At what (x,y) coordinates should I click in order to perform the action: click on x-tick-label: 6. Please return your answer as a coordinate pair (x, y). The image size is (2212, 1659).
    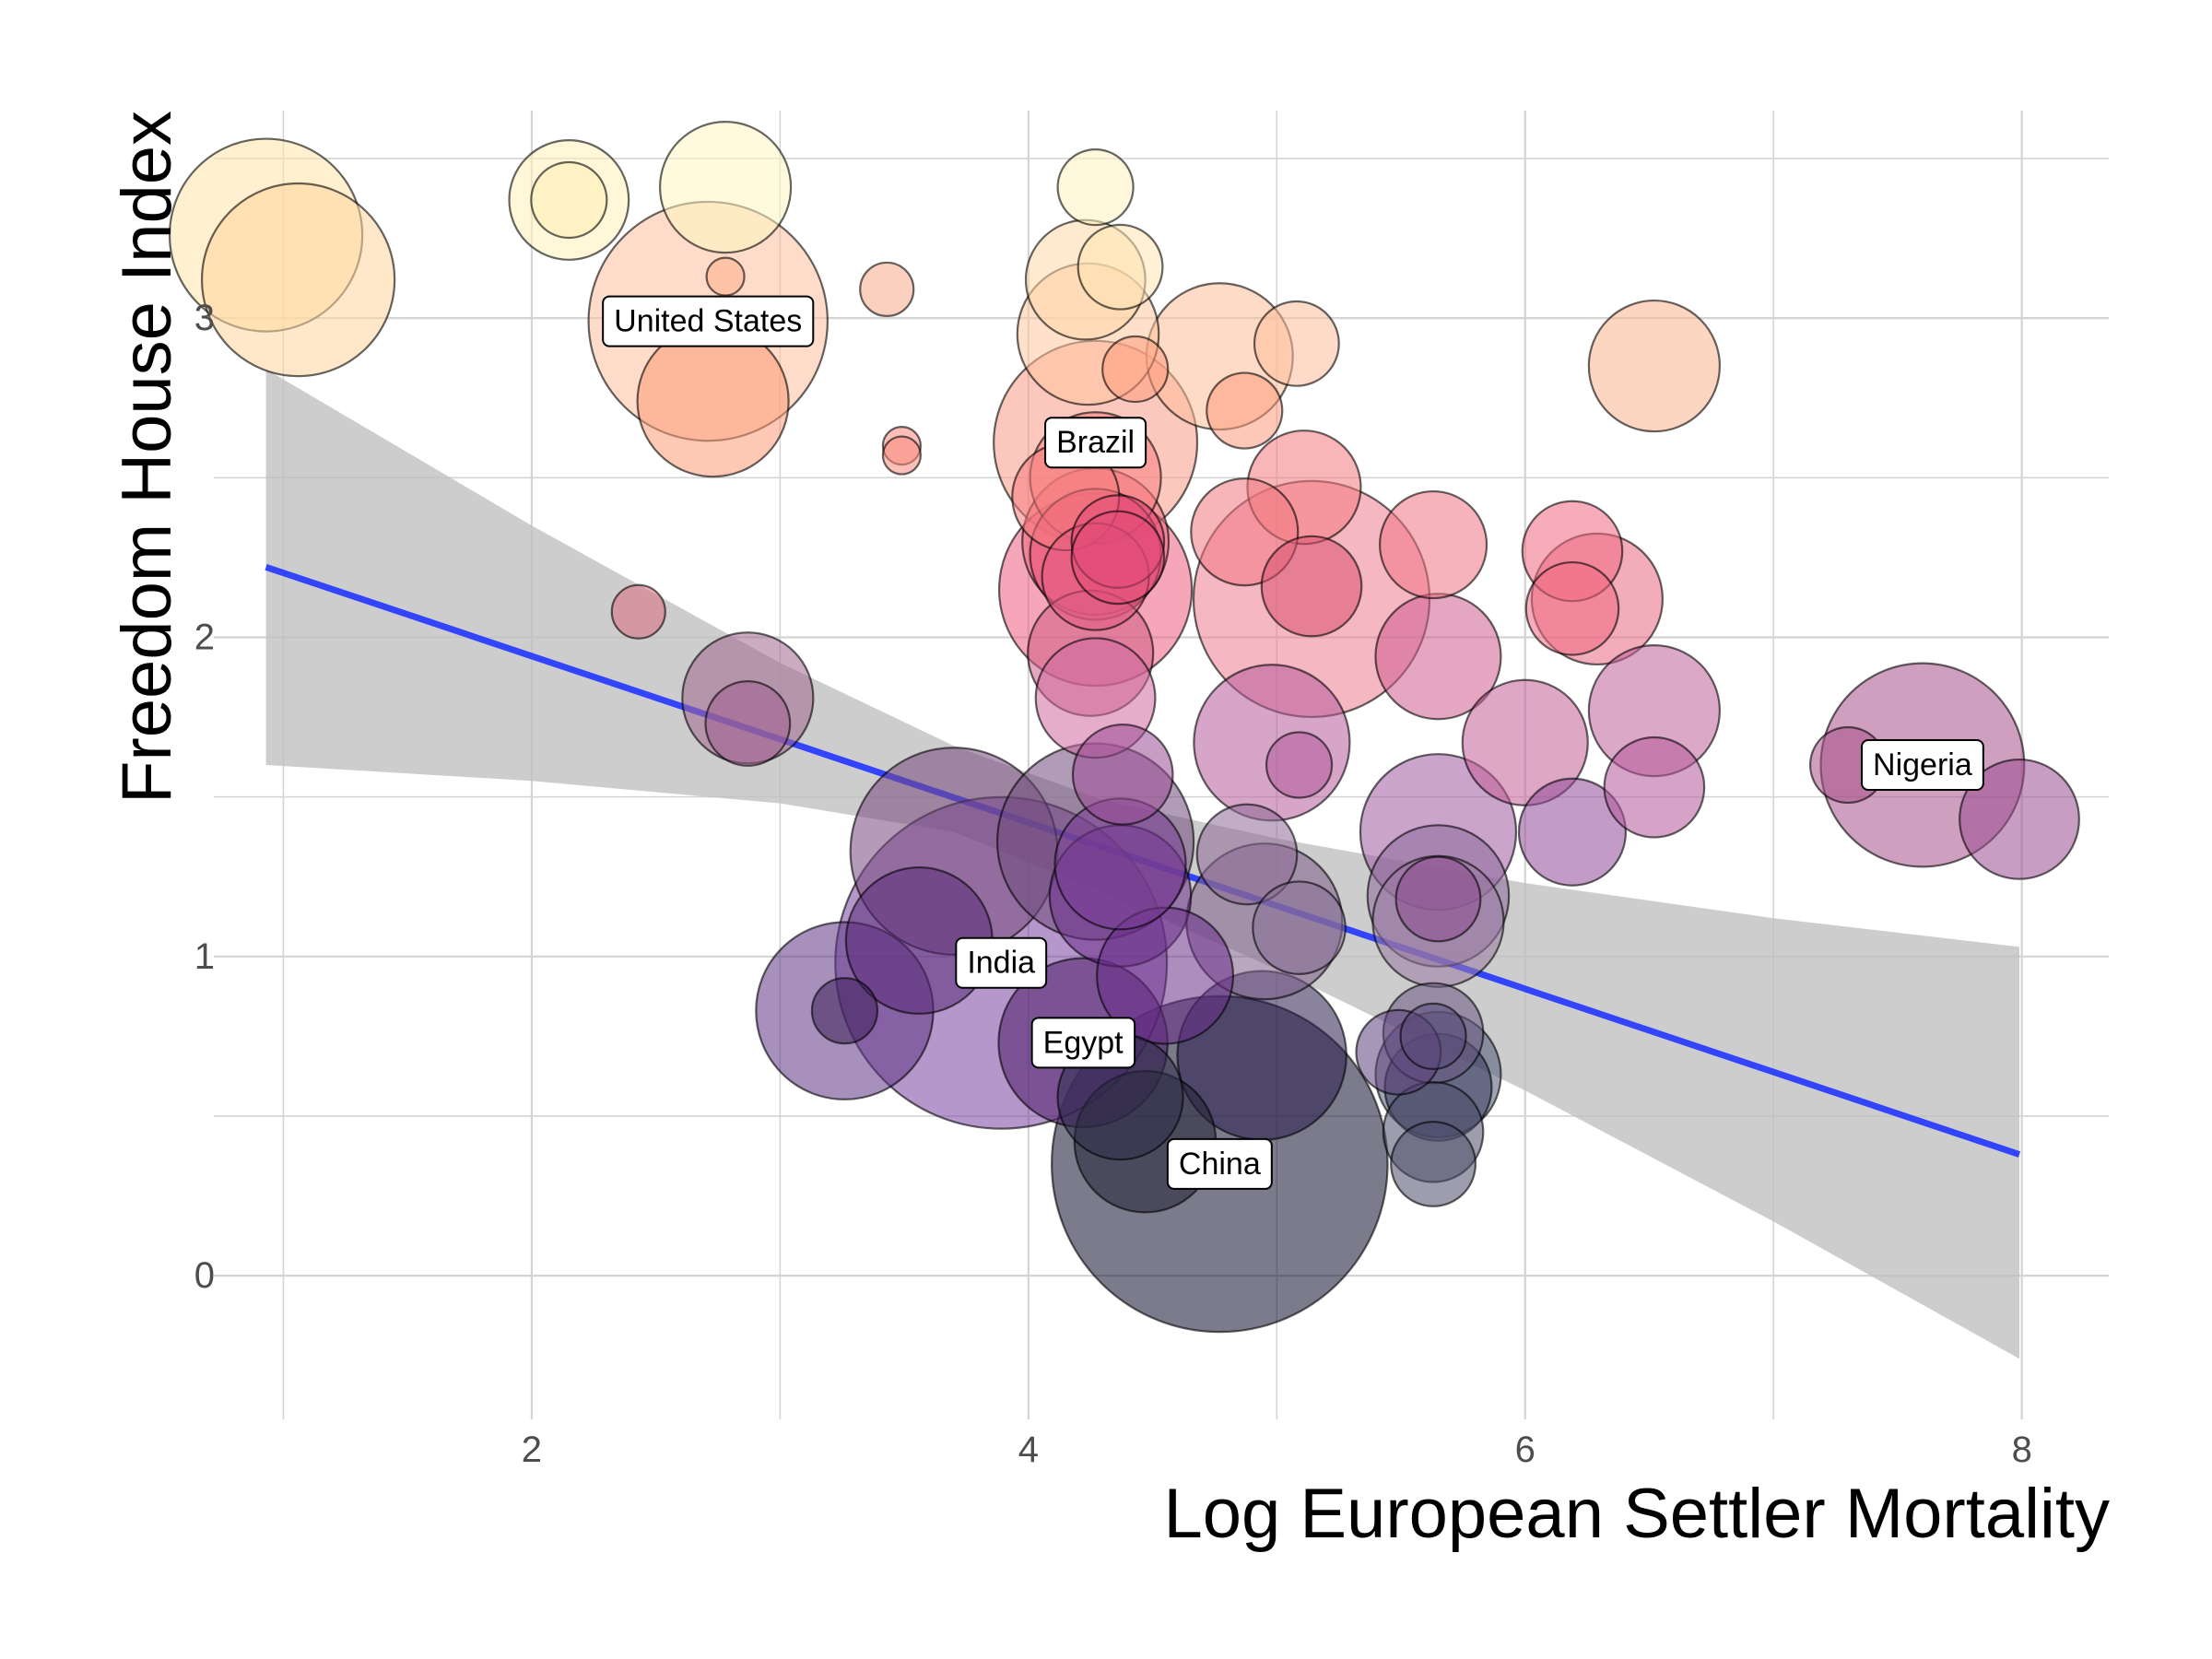
    Looking at the image, I should click on (1525, 1450).